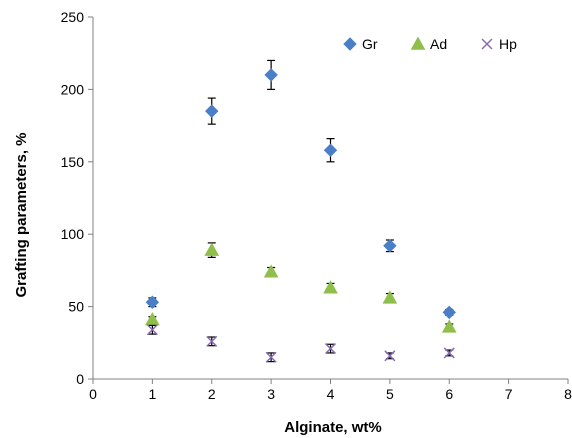 This screenshot has width=572, height=438. What do you see at coordinates (73, 89) in the screenshot?
I see `y-tick-label: 200` at bounding box center [73, 89].